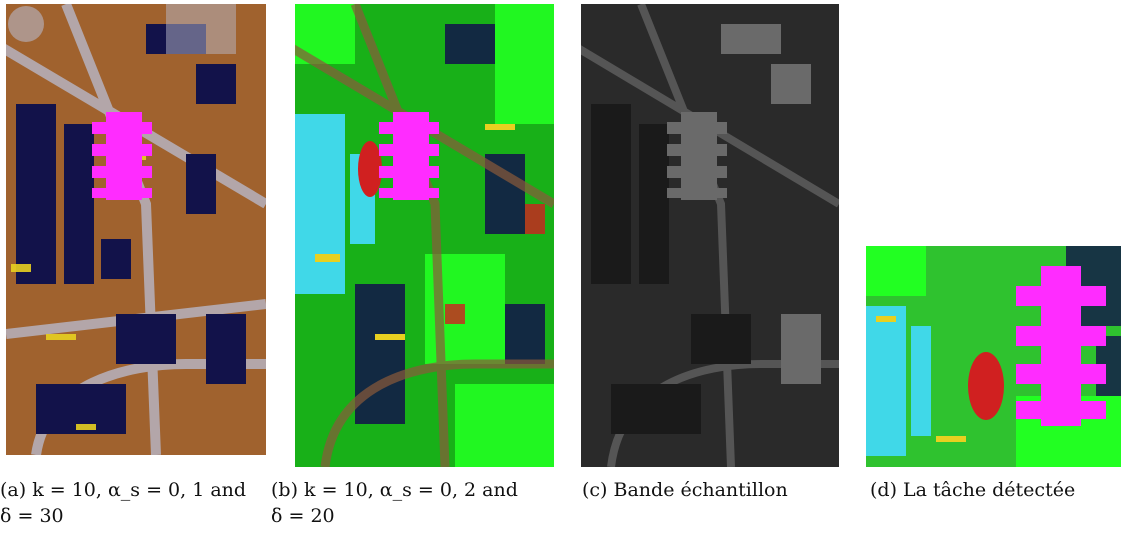 The height and width of the screenshot is (538, 1121). I want to click on panel-c-caption: (c) Bande échantillon, so click(685, 490).